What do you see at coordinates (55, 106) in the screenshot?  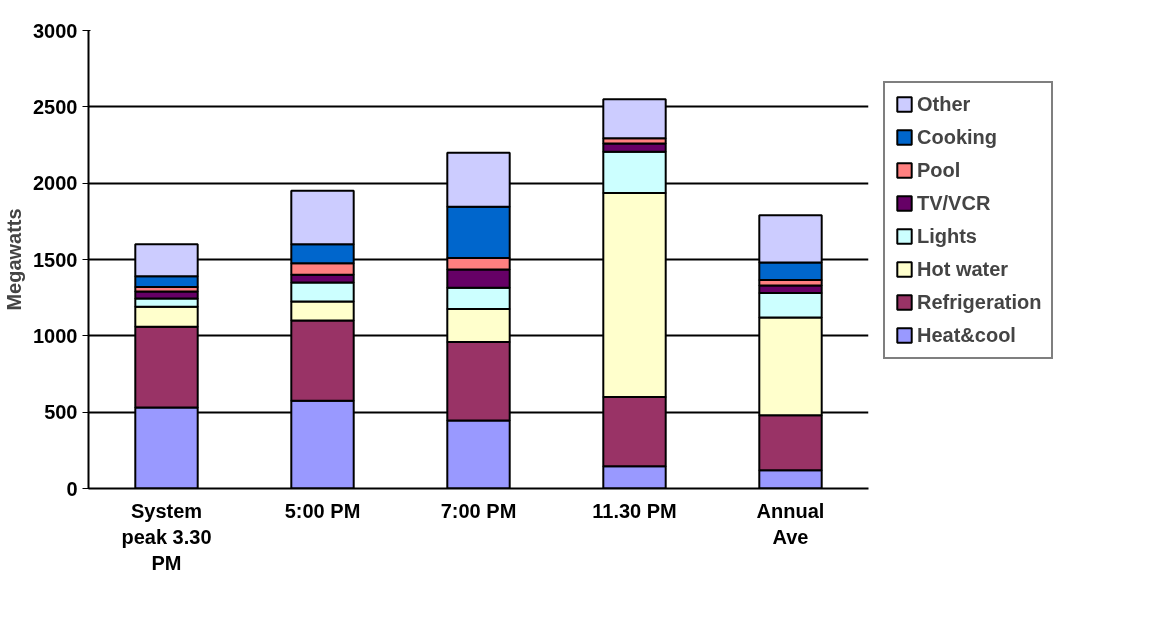 I see `y-tick-label: 2500` at bounding box center [55, 106].